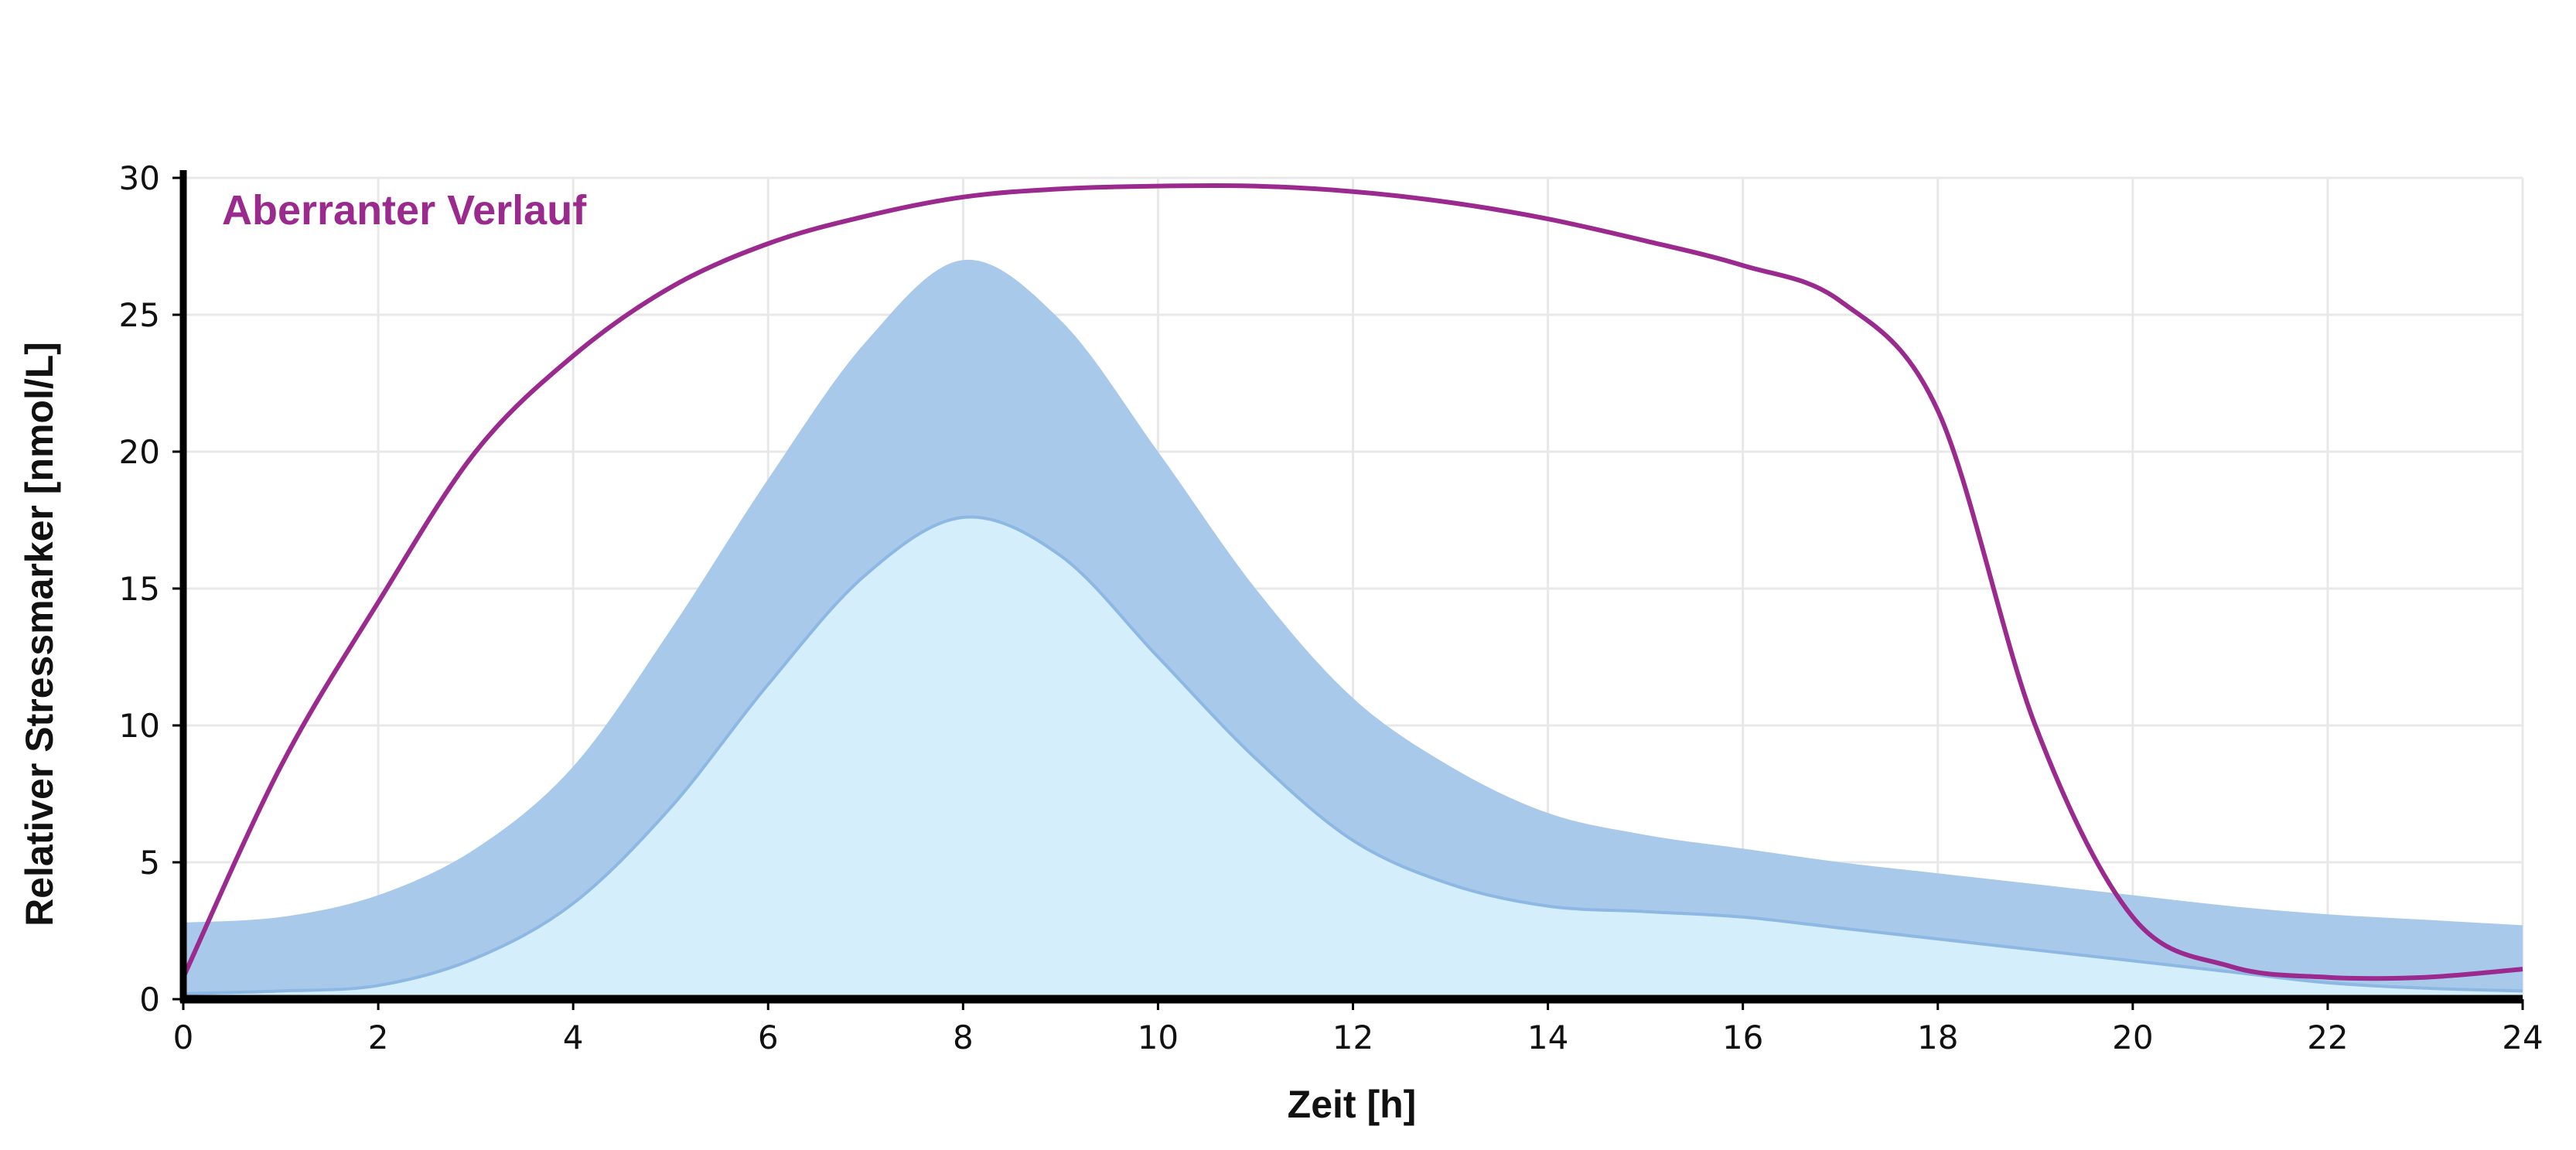 The image size is (2576, 1150). I want to click on x-tick-label: 2, so click(379, 1037).